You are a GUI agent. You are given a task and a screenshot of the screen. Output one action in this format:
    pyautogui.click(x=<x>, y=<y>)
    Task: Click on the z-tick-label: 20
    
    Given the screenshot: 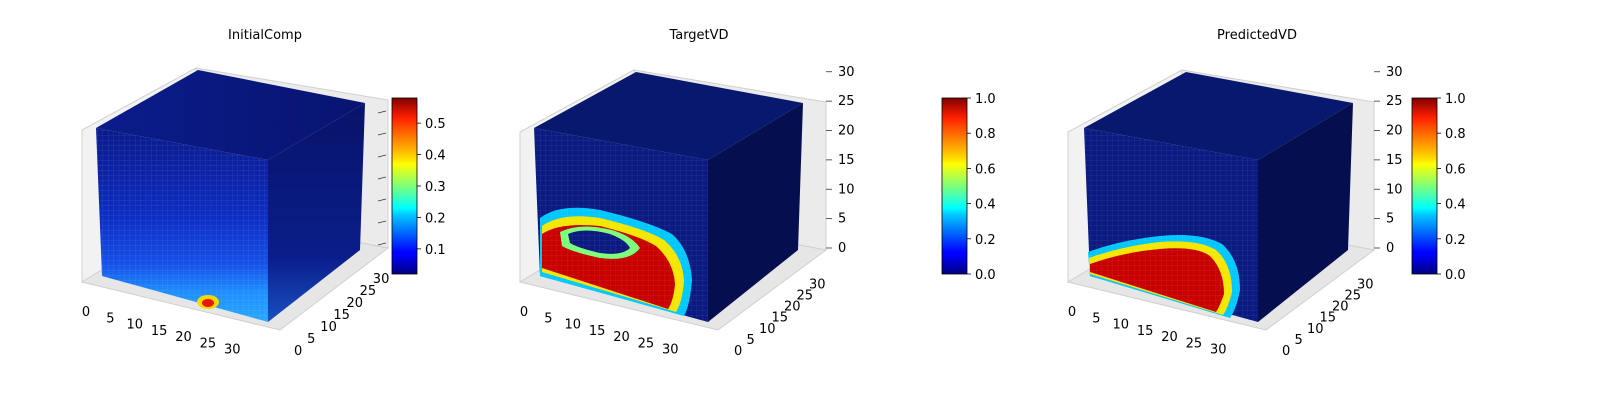 What is the action you would take?
    pyautogui.click(x=846, y=131)
    